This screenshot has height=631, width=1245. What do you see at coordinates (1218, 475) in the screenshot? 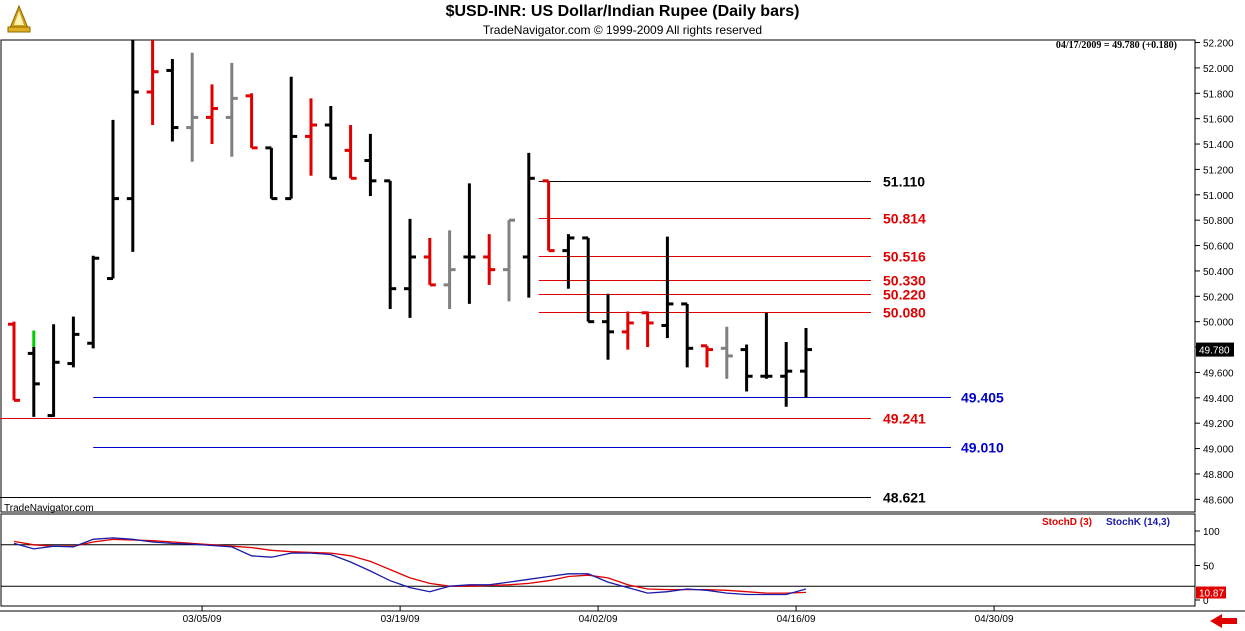
I see `price-tick-label: 48.800` at bounding box center [1218, 475].